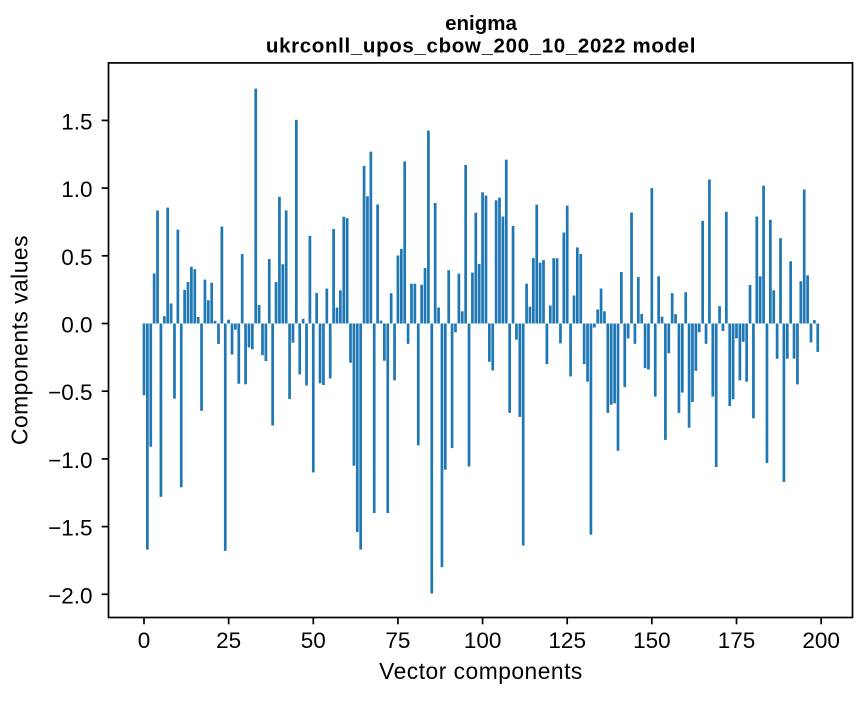  Describe the element at coordinates (481, 23) in the screenshot. I see `svg-text: enigma` at that location.